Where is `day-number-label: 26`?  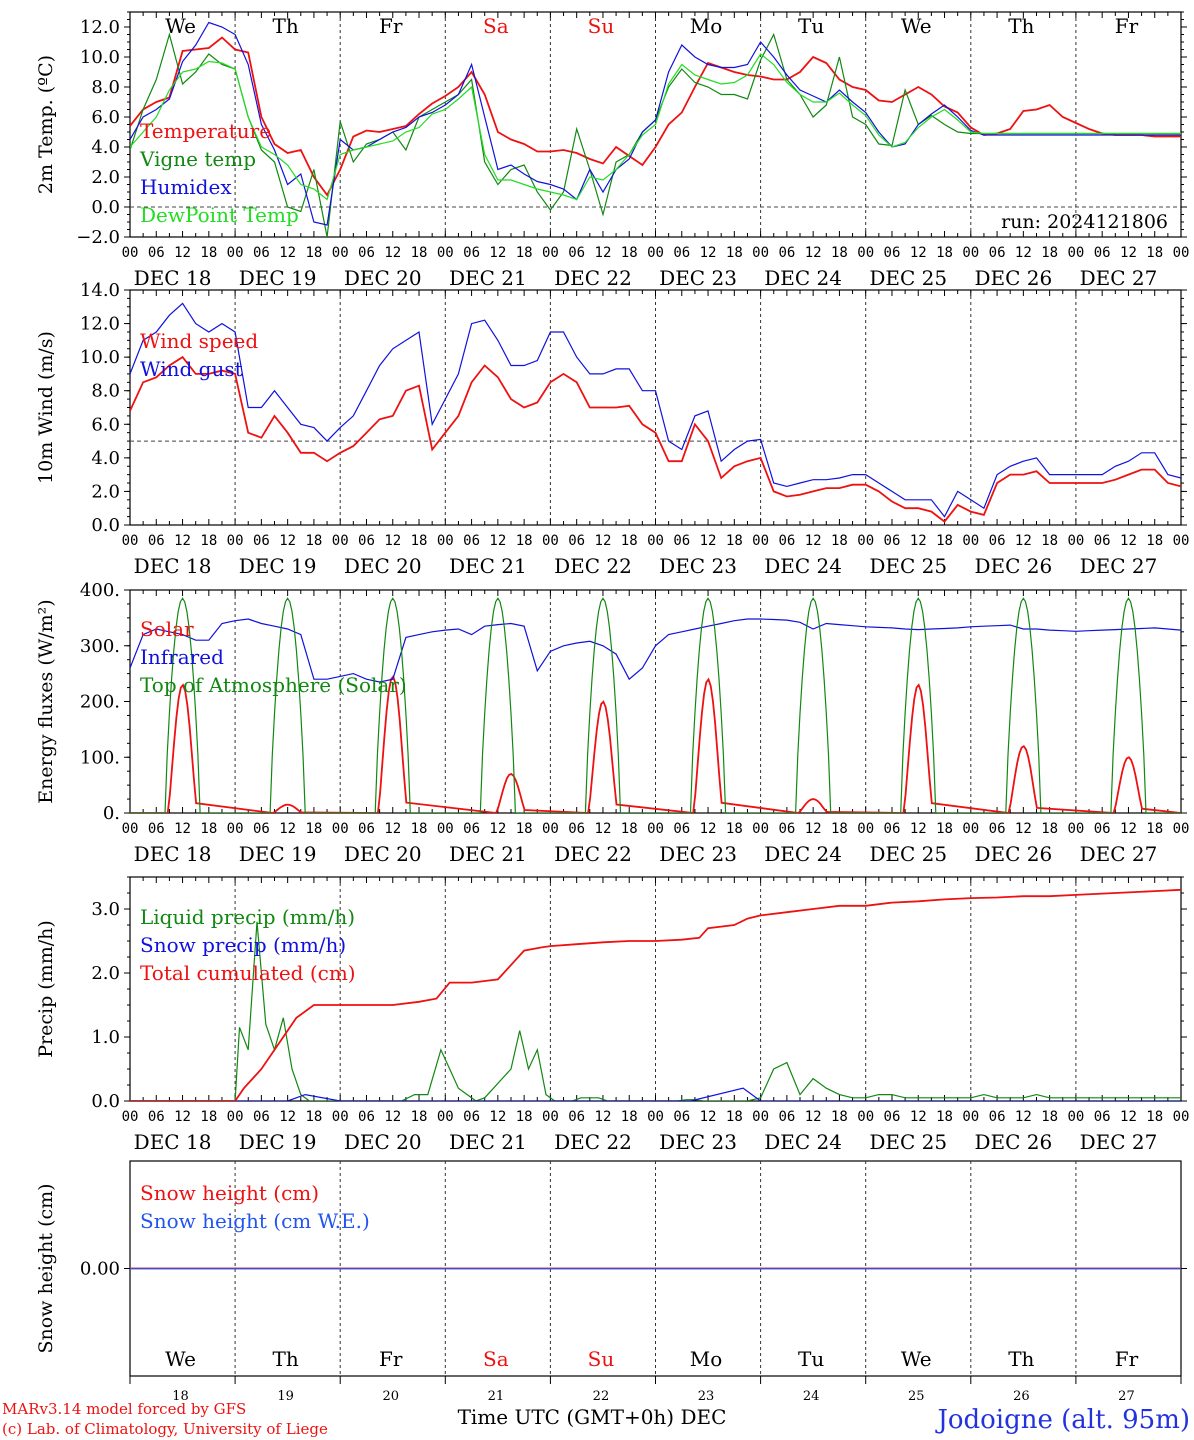
day-number-label: 26 is located at coordinates (1021, 1396).